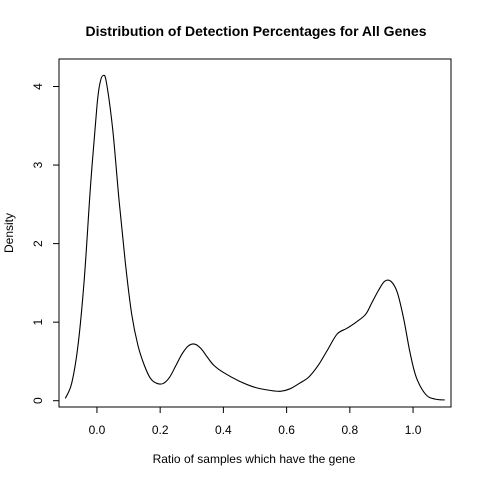 The height and width of the screenshot is (480, 480). I want to click on x-axis: 0.0 0.2 0.4 0.6 0.8 1.0, so click(255, 422).